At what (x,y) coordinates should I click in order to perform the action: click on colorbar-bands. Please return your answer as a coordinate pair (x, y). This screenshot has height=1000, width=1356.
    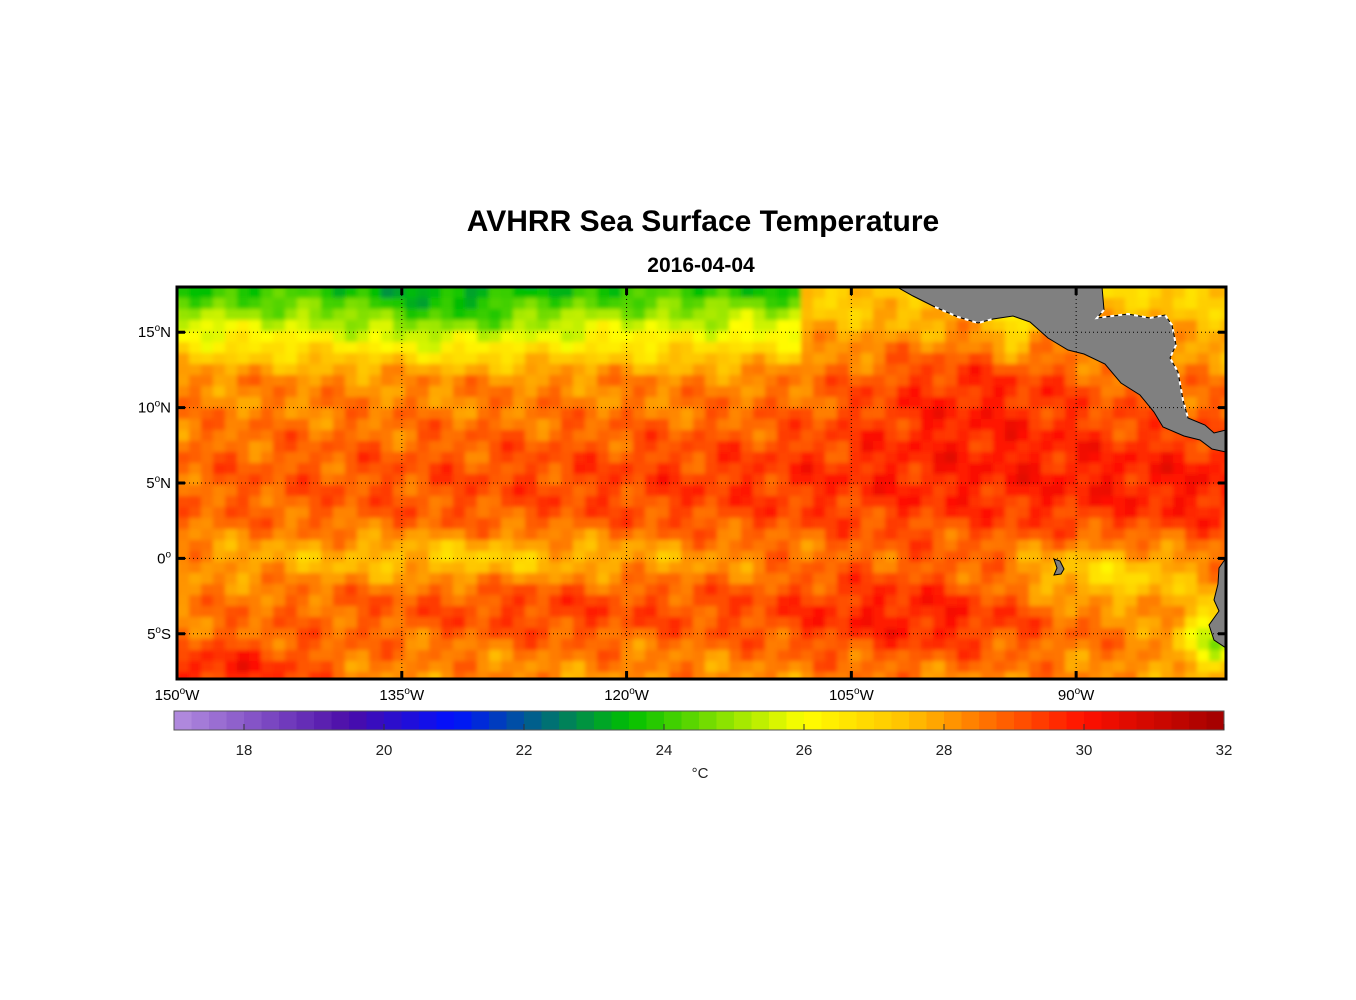
    Looking at the image, I should click on (699, 720).